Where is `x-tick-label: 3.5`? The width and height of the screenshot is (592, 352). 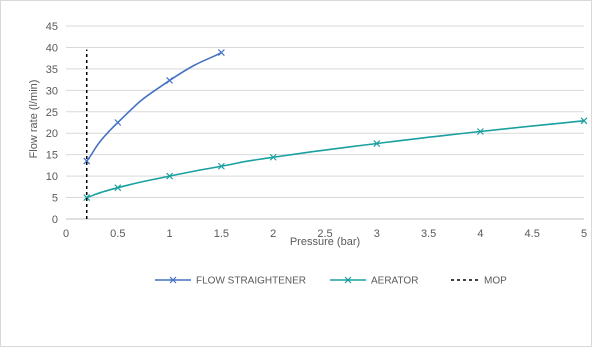 x-tick-label: 3.5 is located at coordinates (428, 234).